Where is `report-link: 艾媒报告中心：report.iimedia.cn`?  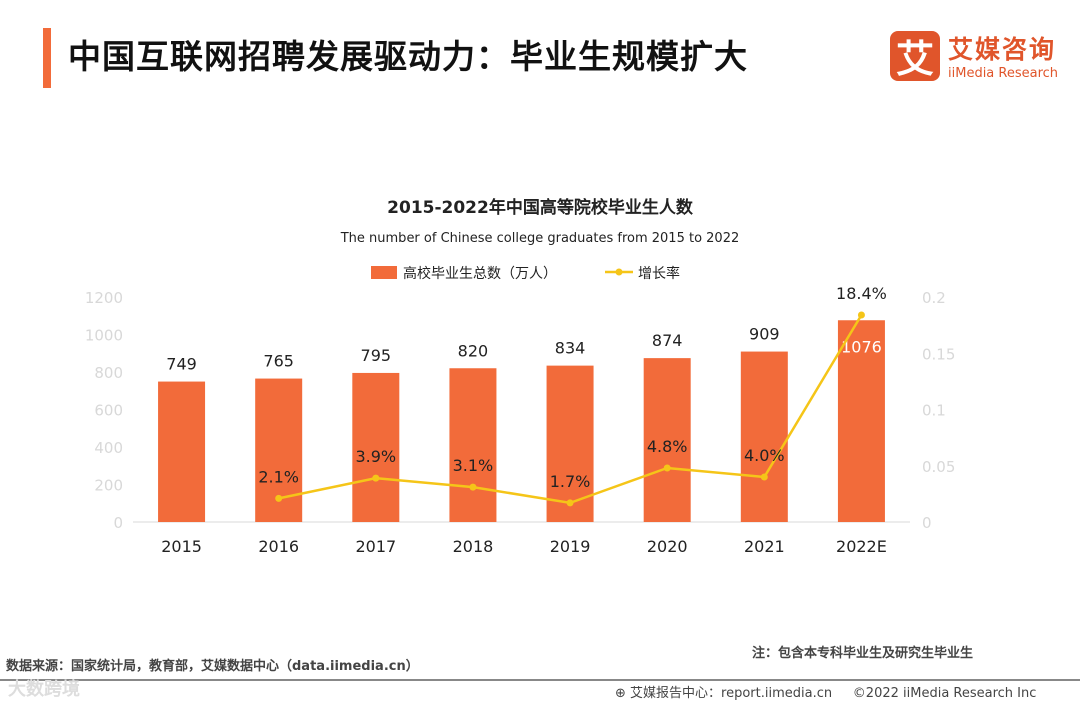
report-link: 艾媒报告中心：report.iimedia.cn is located at coordinates (731, 693).